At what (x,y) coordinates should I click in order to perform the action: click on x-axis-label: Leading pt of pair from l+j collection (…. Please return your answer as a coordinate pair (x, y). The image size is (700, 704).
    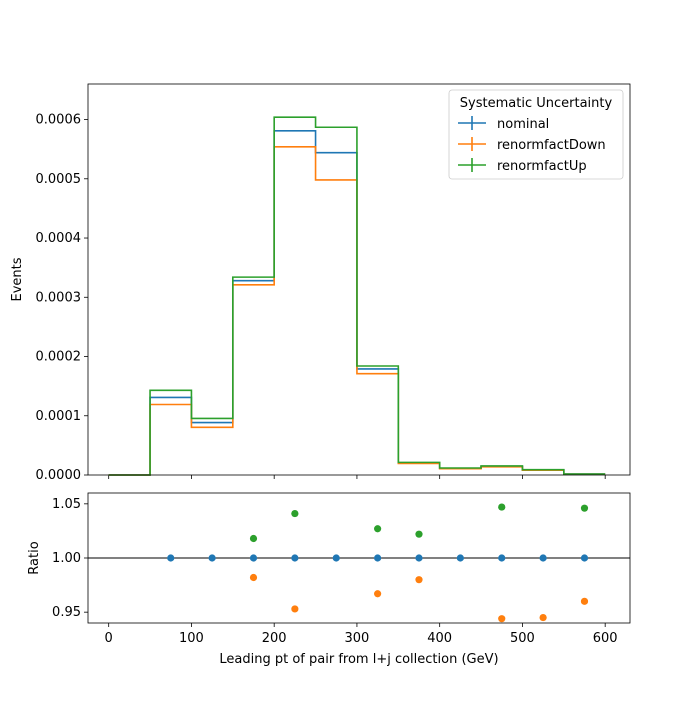
    Looking at the image, I should click on (358, 659).